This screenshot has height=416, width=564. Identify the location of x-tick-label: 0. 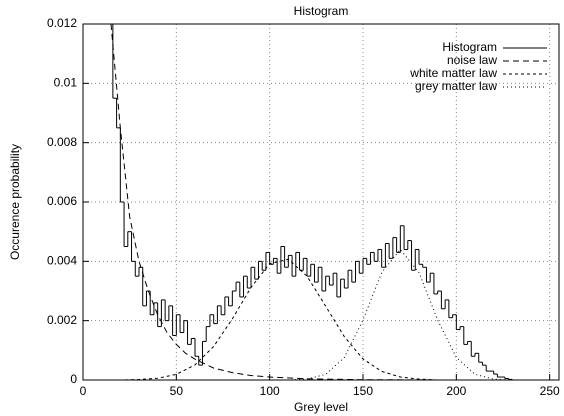
(83, 391).